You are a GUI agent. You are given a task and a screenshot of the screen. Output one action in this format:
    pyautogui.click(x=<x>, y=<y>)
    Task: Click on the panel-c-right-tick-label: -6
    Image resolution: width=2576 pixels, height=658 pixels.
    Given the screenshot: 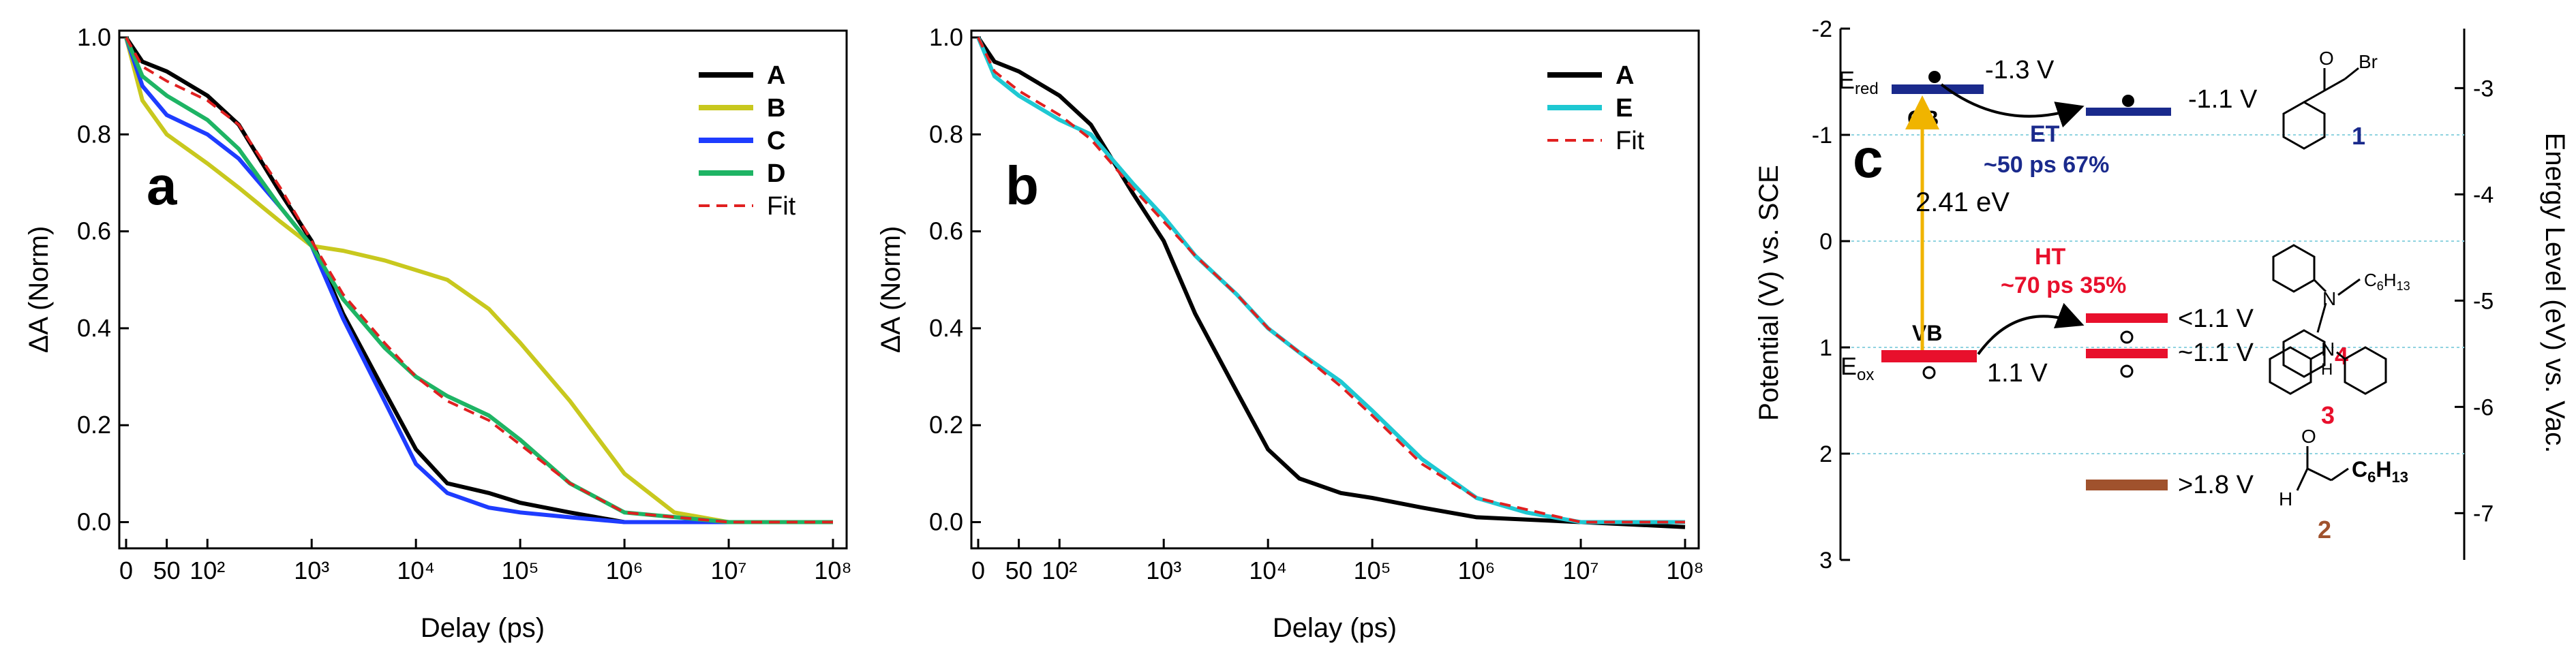 What is the action you would take?
    pyautogui.click(x=2483, y=407)
    